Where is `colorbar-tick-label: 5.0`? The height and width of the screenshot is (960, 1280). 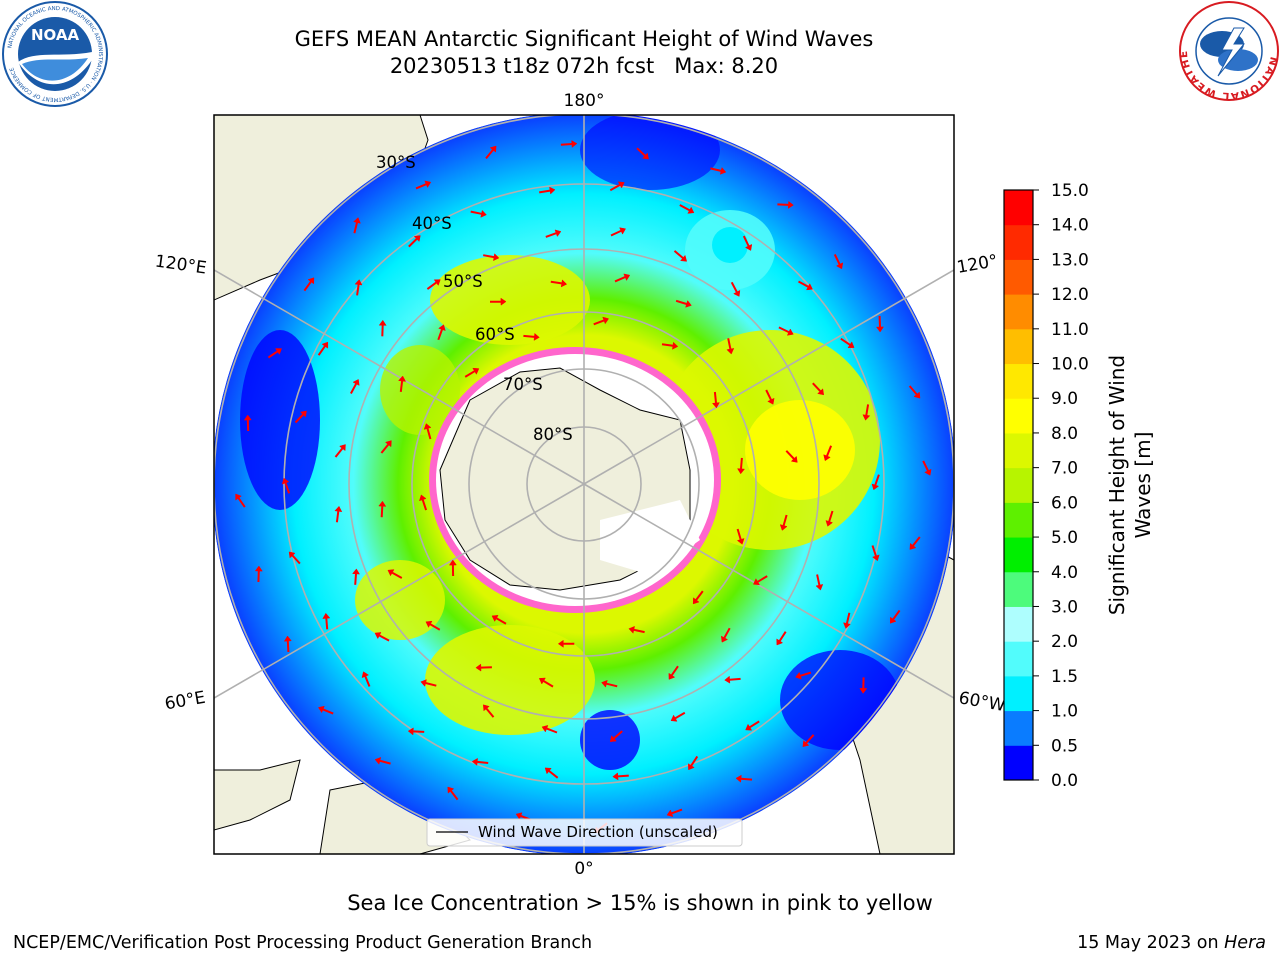 colorbar-tick-label: 5.0 is located at coordinates (1064, 538).